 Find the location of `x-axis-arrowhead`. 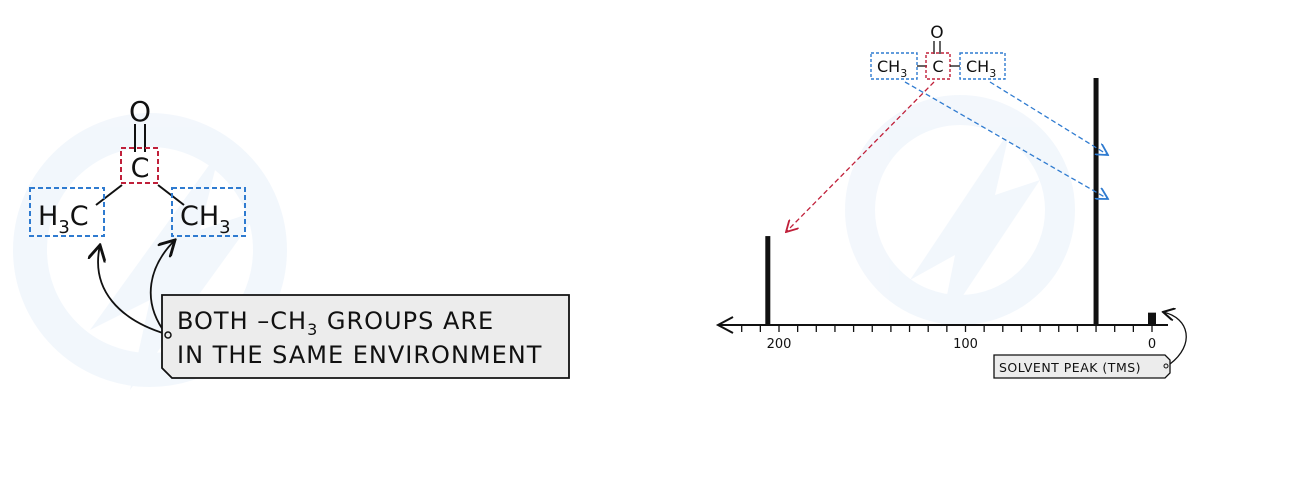

x-axis-arrowhead is located at coordinates (724, 325).